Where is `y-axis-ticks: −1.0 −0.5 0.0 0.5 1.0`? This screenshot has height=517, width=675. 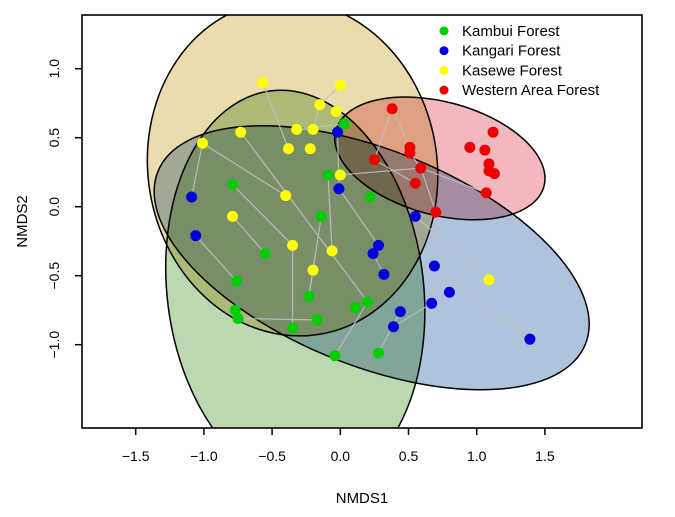 y-axis-ticks: −1.0 −0.5 0.0 0.5 1.0 is located at coordinates (64, 209).